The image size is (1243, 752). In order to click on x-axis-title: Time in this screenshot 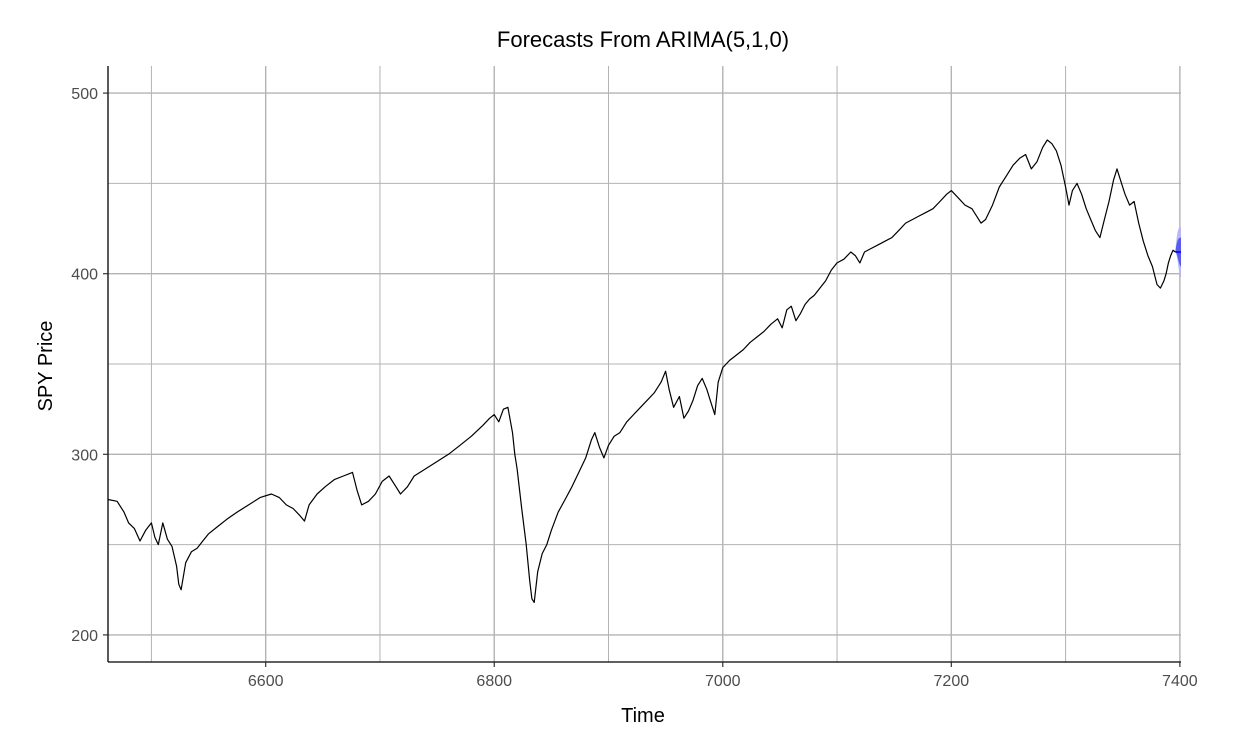, I will do `click(643, 716)`.